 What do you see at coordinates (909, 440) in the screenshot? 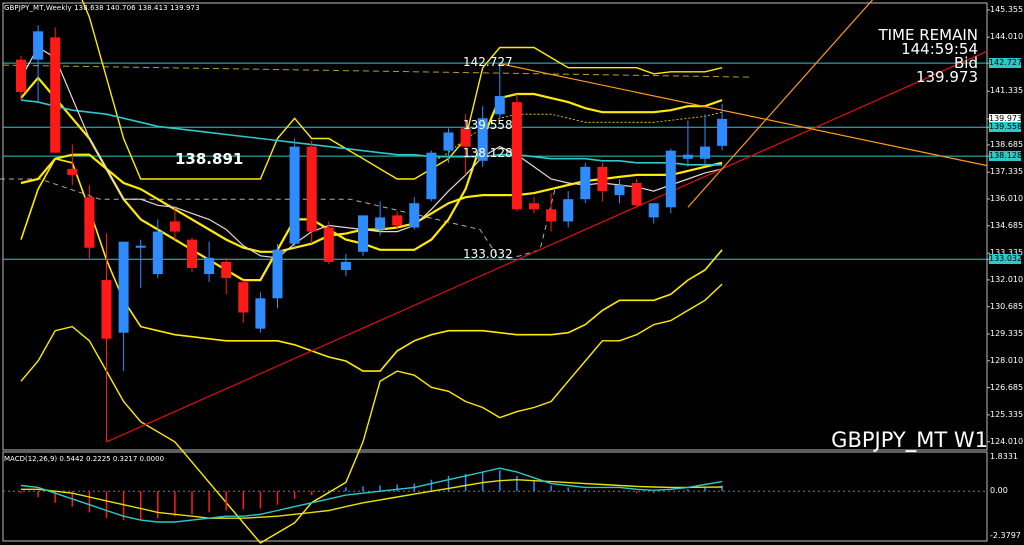
I see `symbol-label: GBPJPY_MT W1` at bounding box center [909, 440].